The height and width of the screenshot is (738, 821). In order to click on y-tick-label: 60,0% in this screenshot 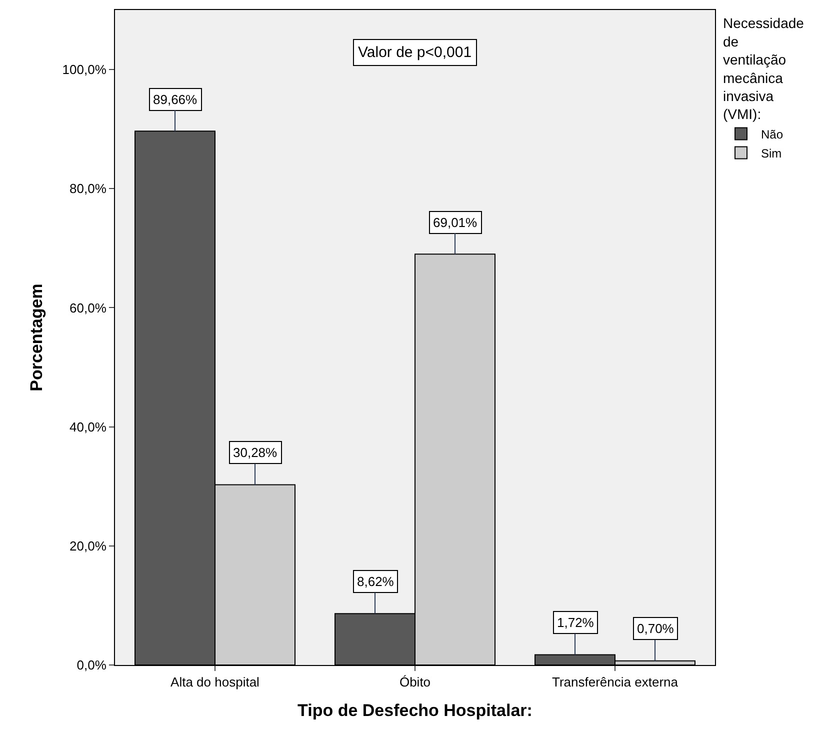, I will do `click(88, 308)`.